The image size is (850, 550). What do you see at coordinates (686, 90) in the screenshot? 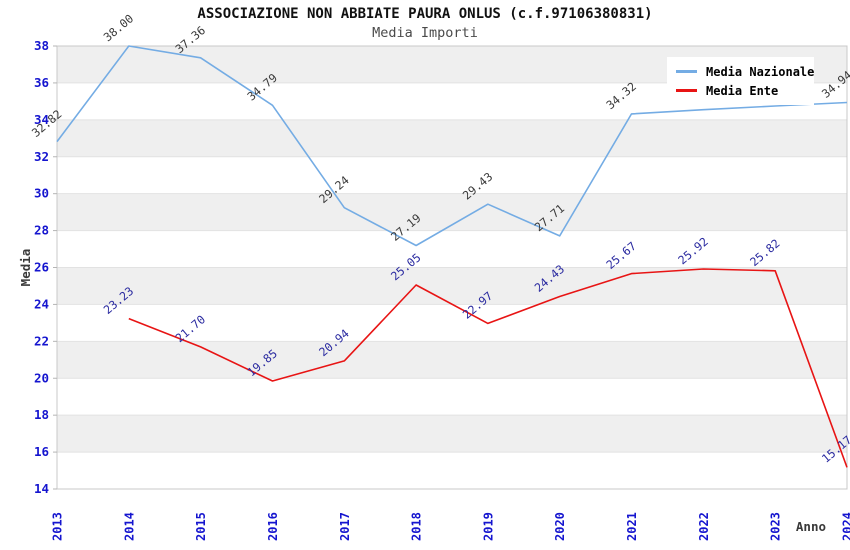
I see `media-ente-line-swatch-icon` at bounding box center [686, 90].